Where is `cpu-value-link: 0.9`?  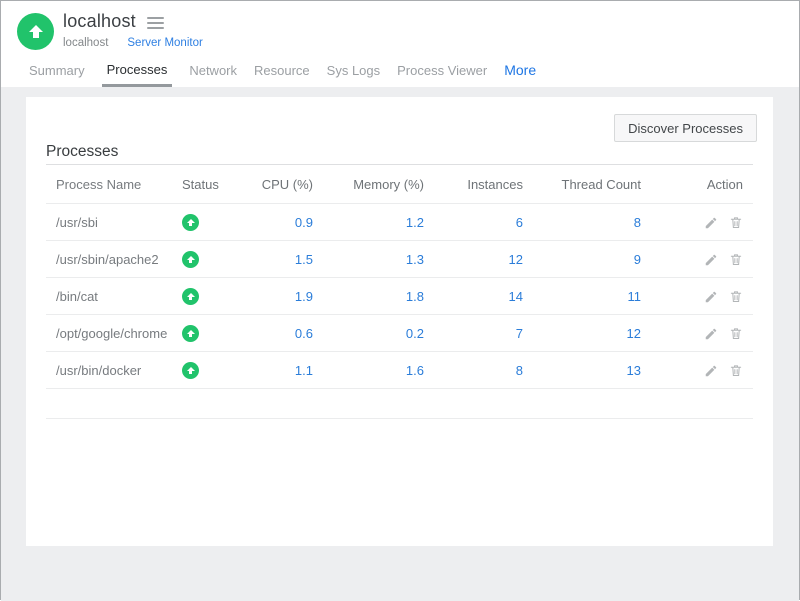
cpu-value-link: 0.9 is located at coordinates (303, 222).